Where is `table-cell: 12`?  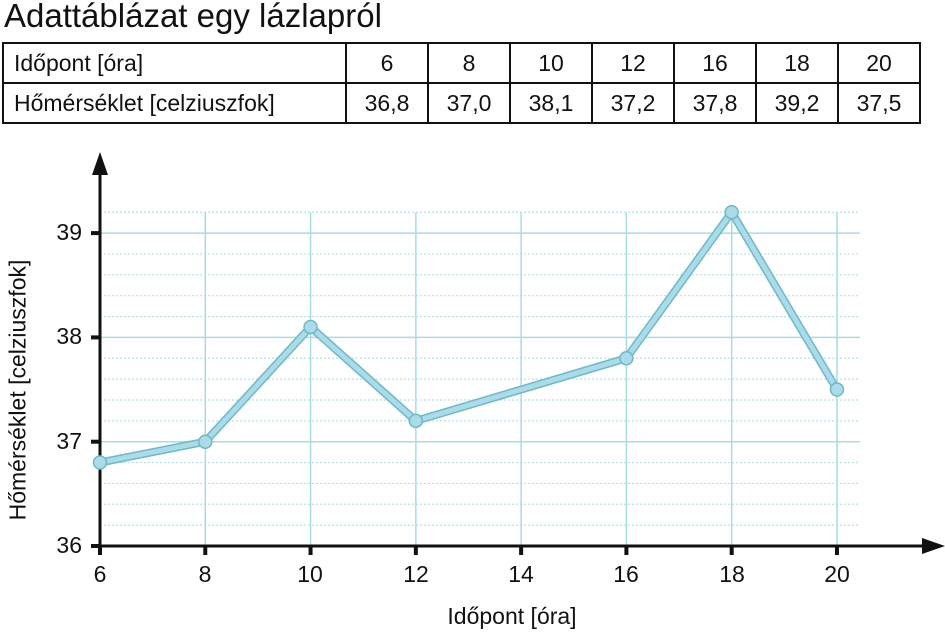 table-cell: 12 is located at coordinates (633, 63).